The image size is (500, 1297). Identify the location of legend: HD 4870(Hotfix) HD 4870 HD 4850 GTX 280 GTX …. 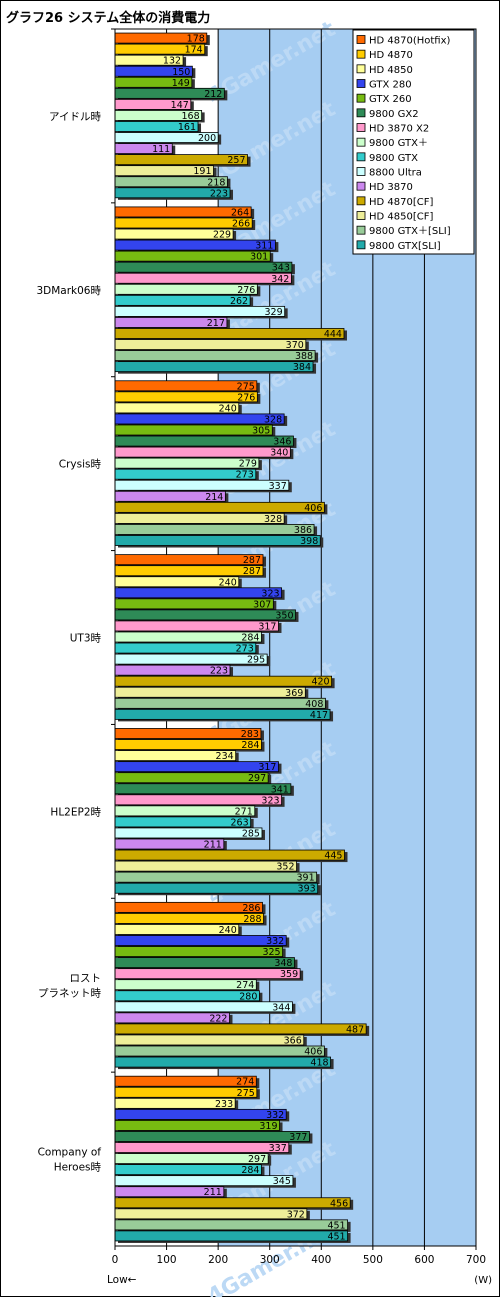
(413, 142).